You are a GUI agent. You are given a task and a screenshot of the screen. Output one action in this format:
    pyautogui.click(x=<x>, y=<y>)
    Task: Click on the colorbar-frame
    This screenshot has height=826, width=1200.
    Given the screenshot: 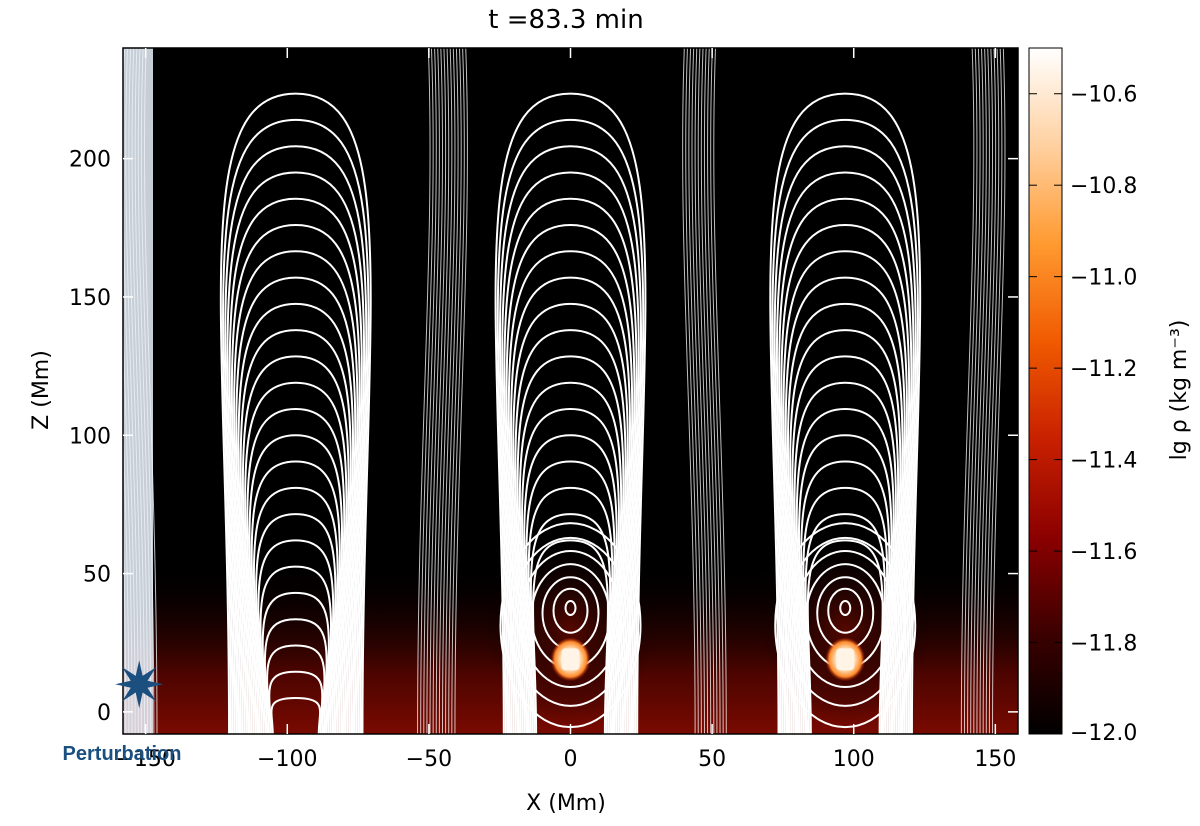 What is the action you would take?
    pyautogui.click(x=1045, y=391)
    